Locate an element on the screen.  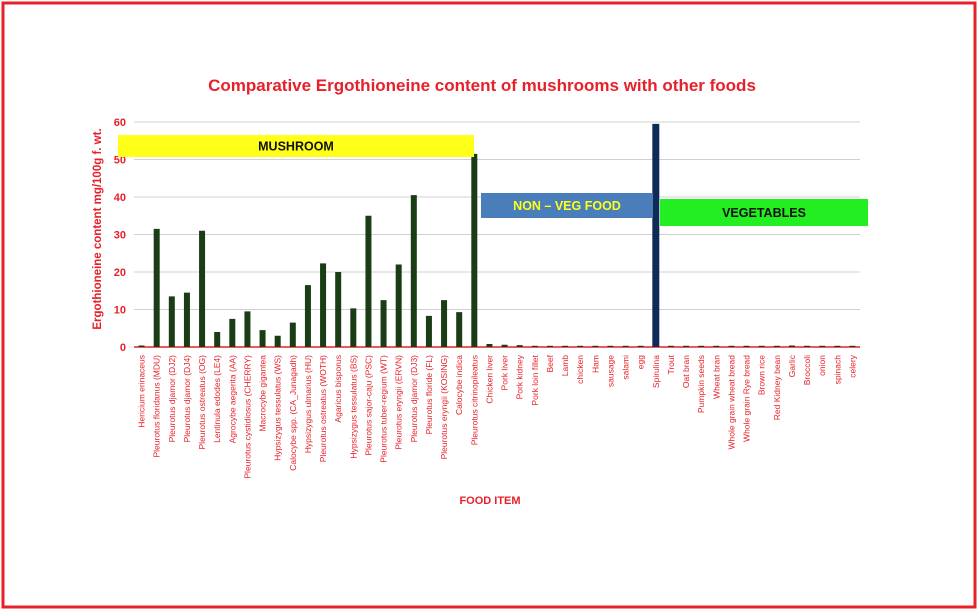
mushroom-group-box is located at coordinates (296, 146).